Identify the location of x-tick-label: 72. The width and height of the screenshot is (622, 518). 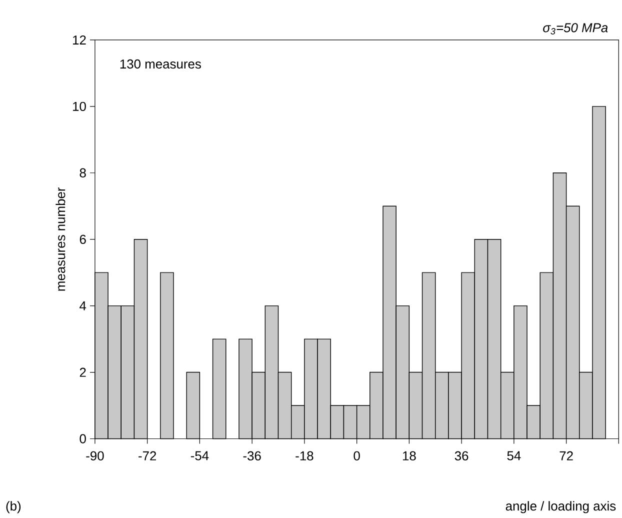
(566, 455).